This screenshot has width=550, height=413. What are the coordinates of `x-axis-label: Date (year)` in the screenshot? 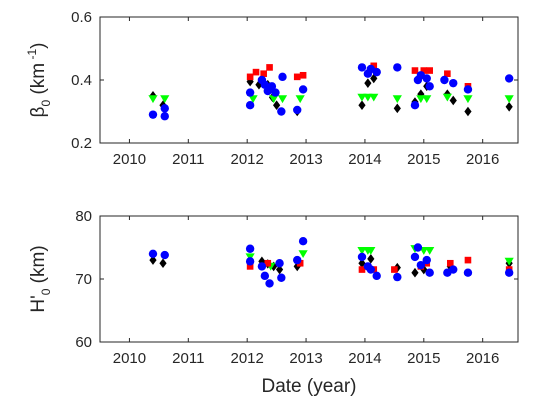 It's located at (308, 386).